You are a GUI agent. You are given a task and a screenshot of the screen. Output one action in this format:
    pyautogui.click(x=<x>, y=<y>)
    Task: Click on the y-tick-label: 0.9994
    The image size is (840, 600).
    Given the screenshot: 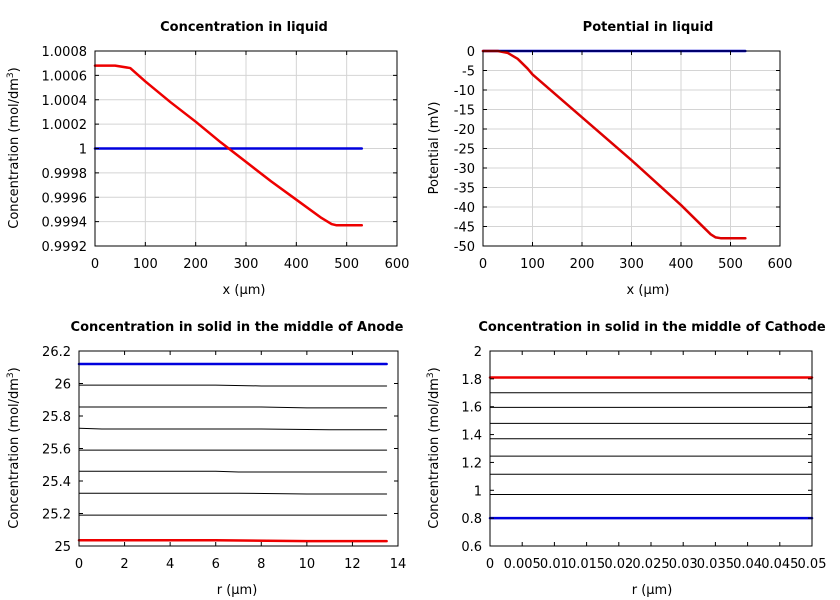 What is the action you would take?
    pyautogui.click(x=65, y=223)
    